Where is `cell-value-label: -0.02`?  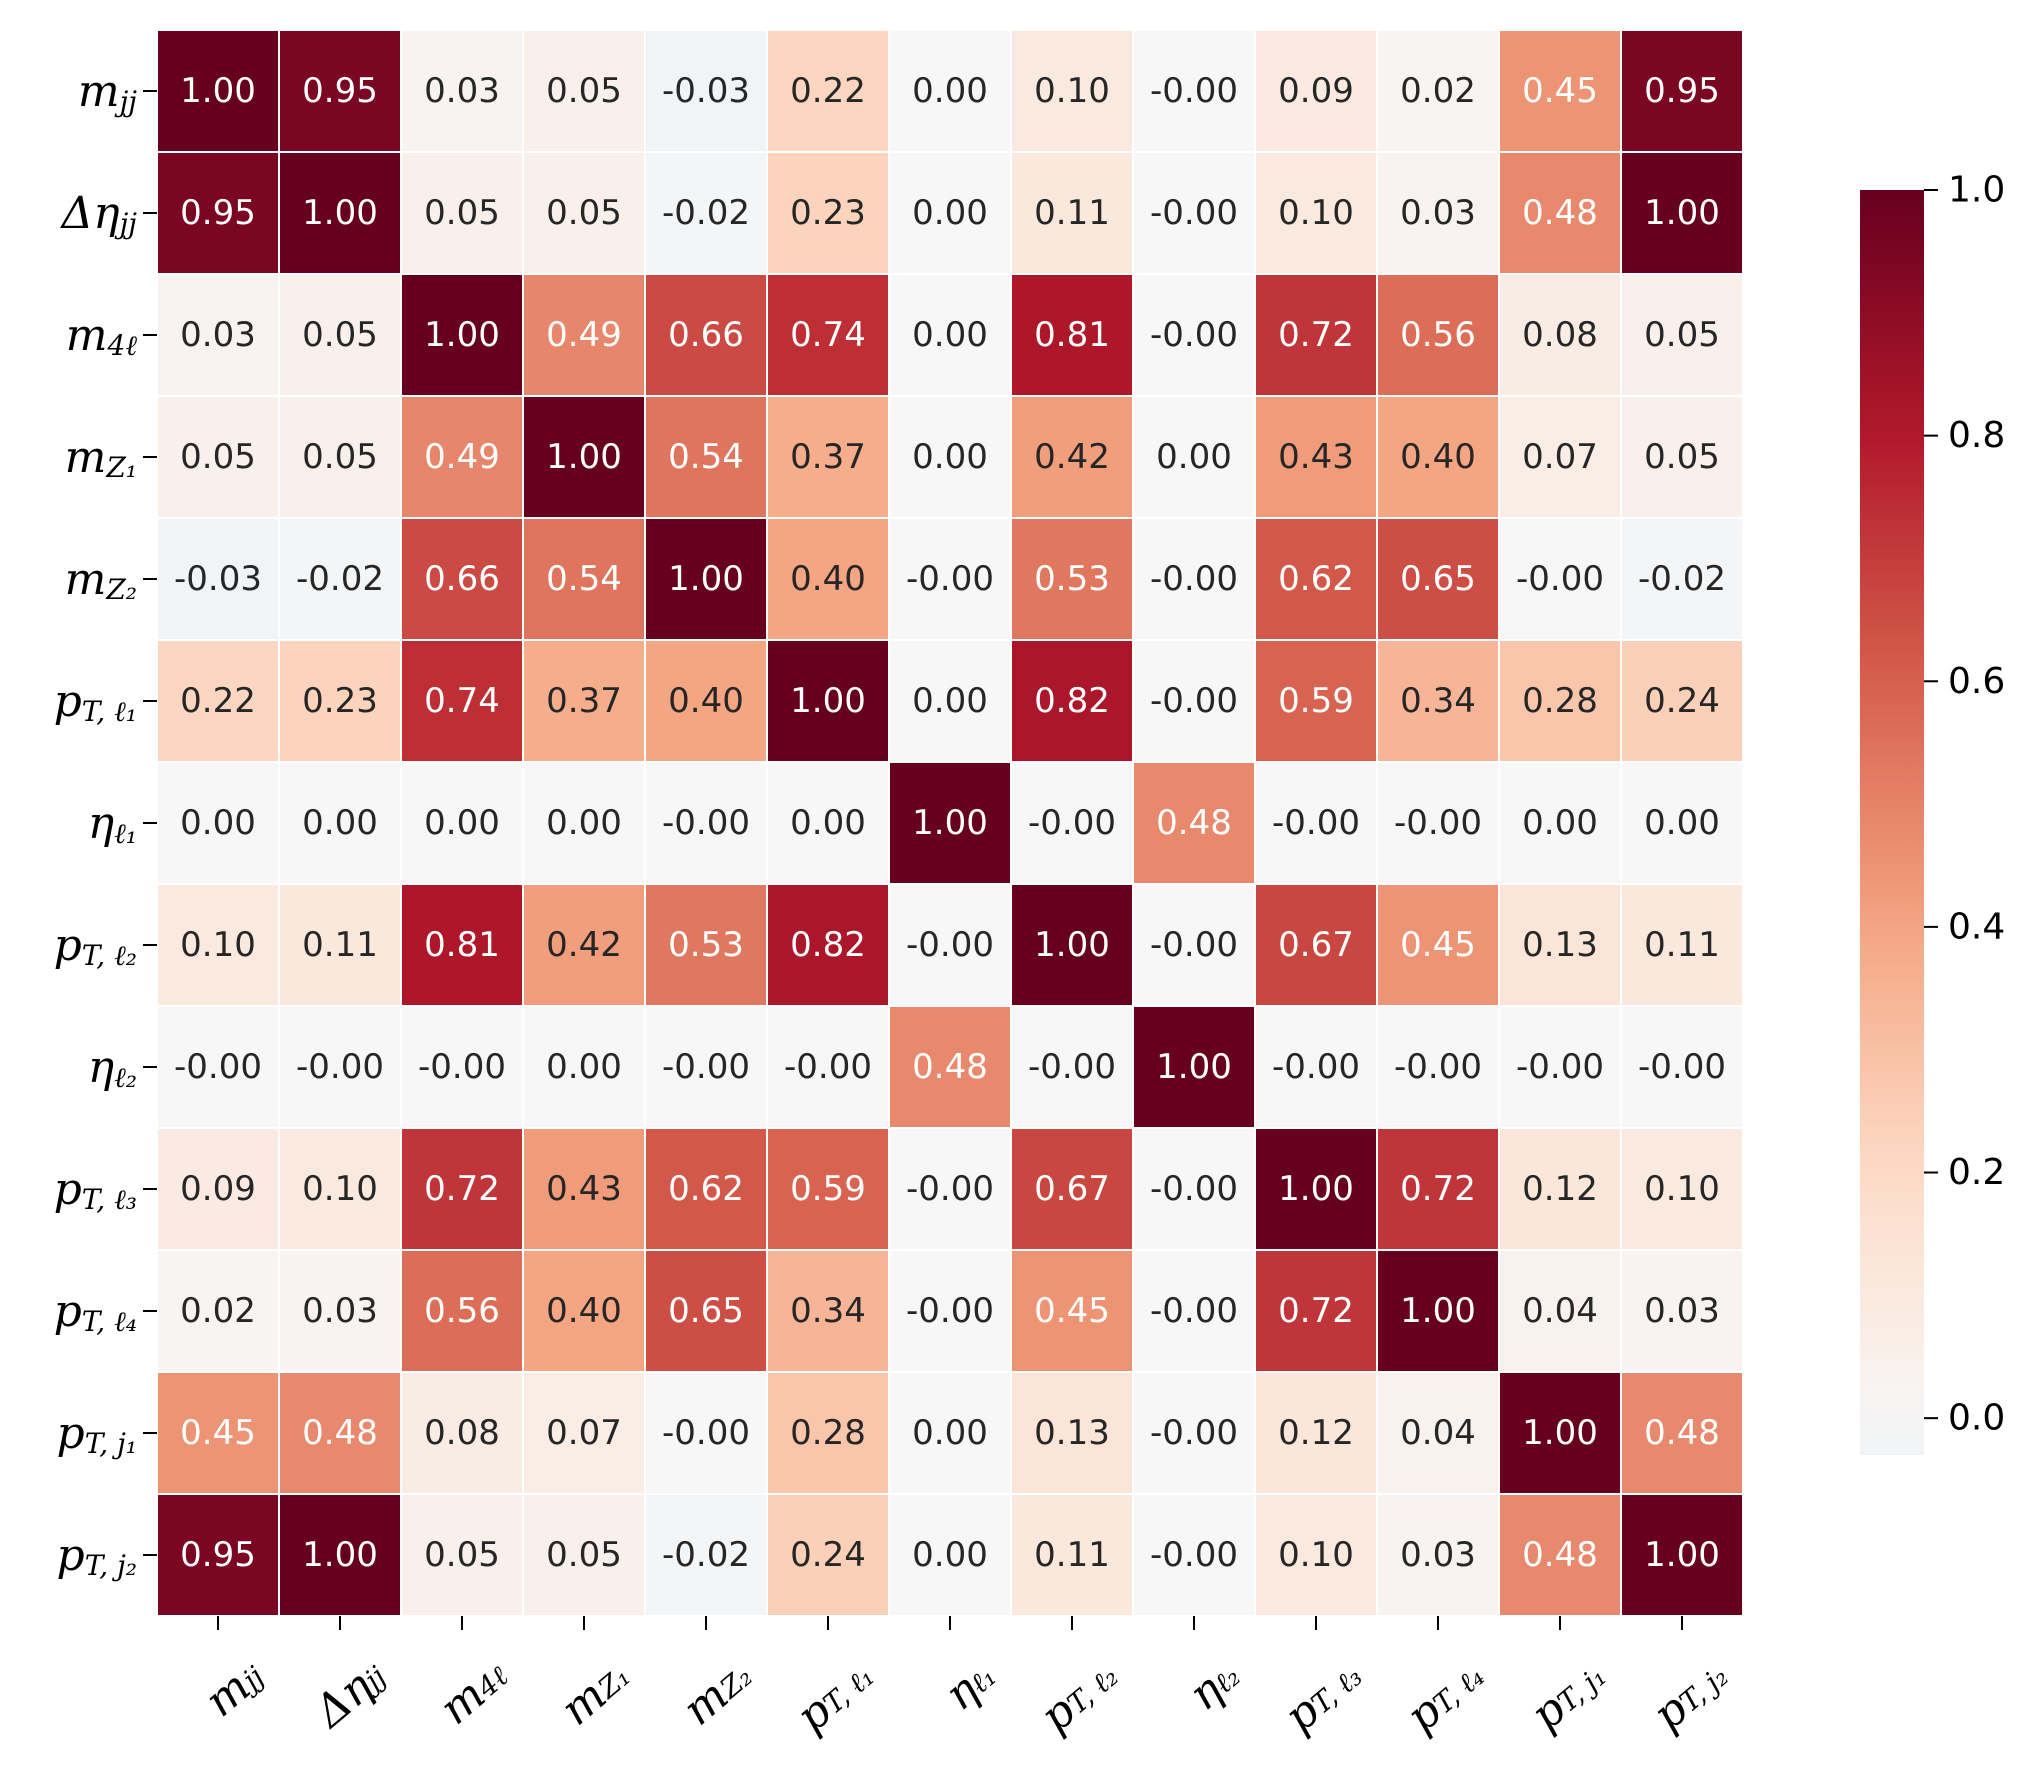
cell-value-label: -0.02 is located at coordinates (706, 213).